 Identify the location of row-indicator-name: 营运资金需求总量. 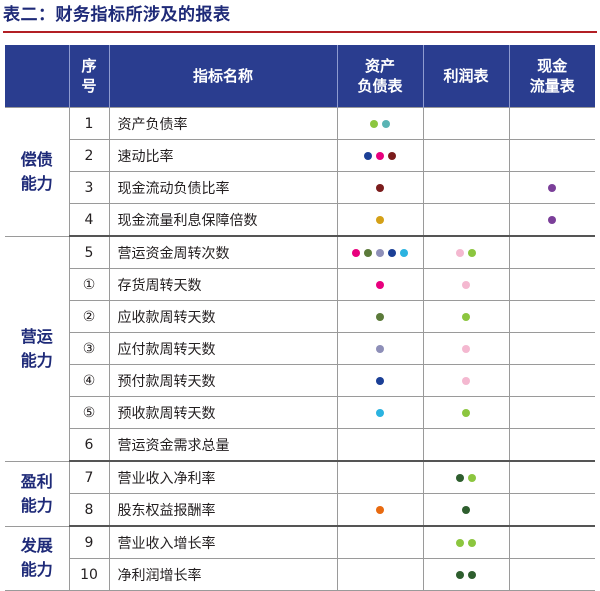
(223, 445).